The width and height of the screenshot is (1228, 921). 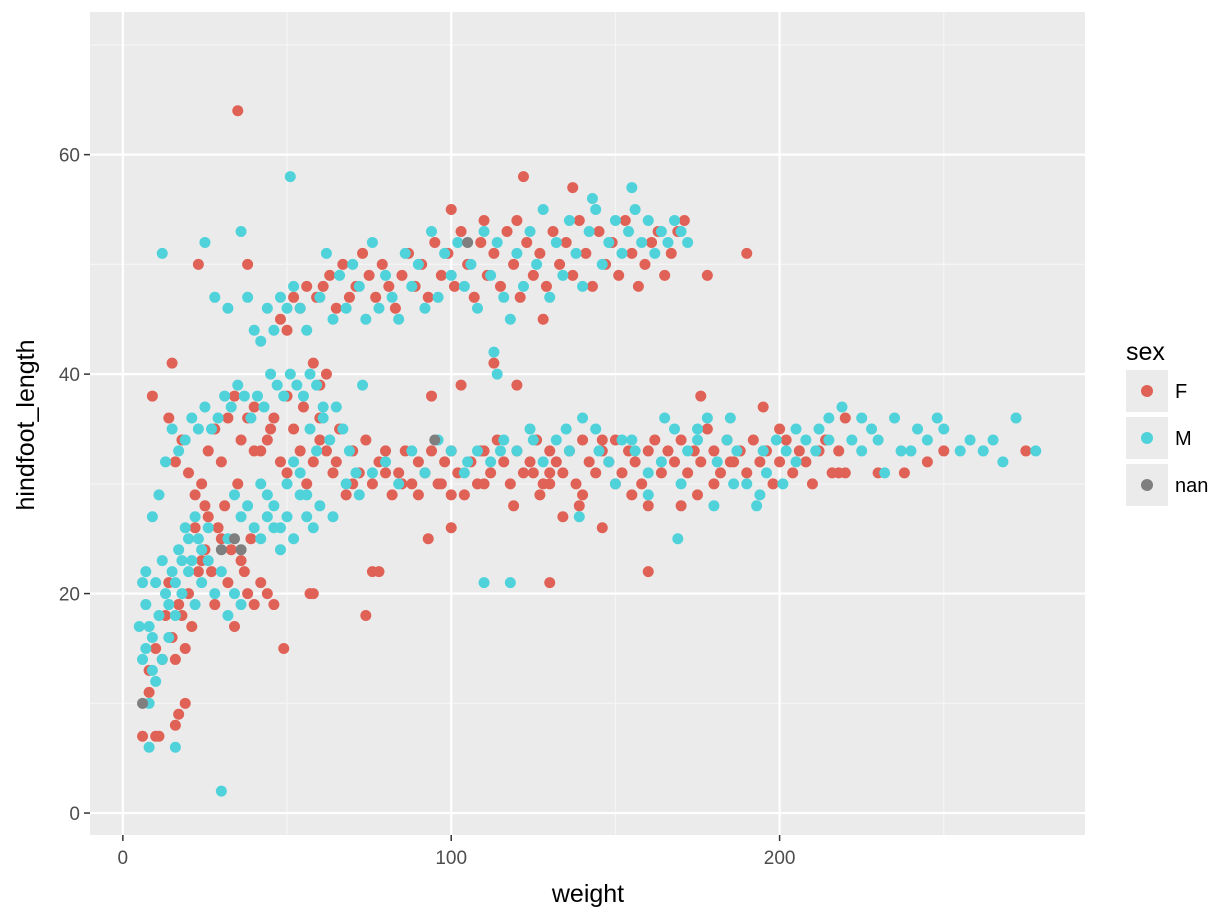 I want to click on data-point-nan, so click(x=435, y=440).